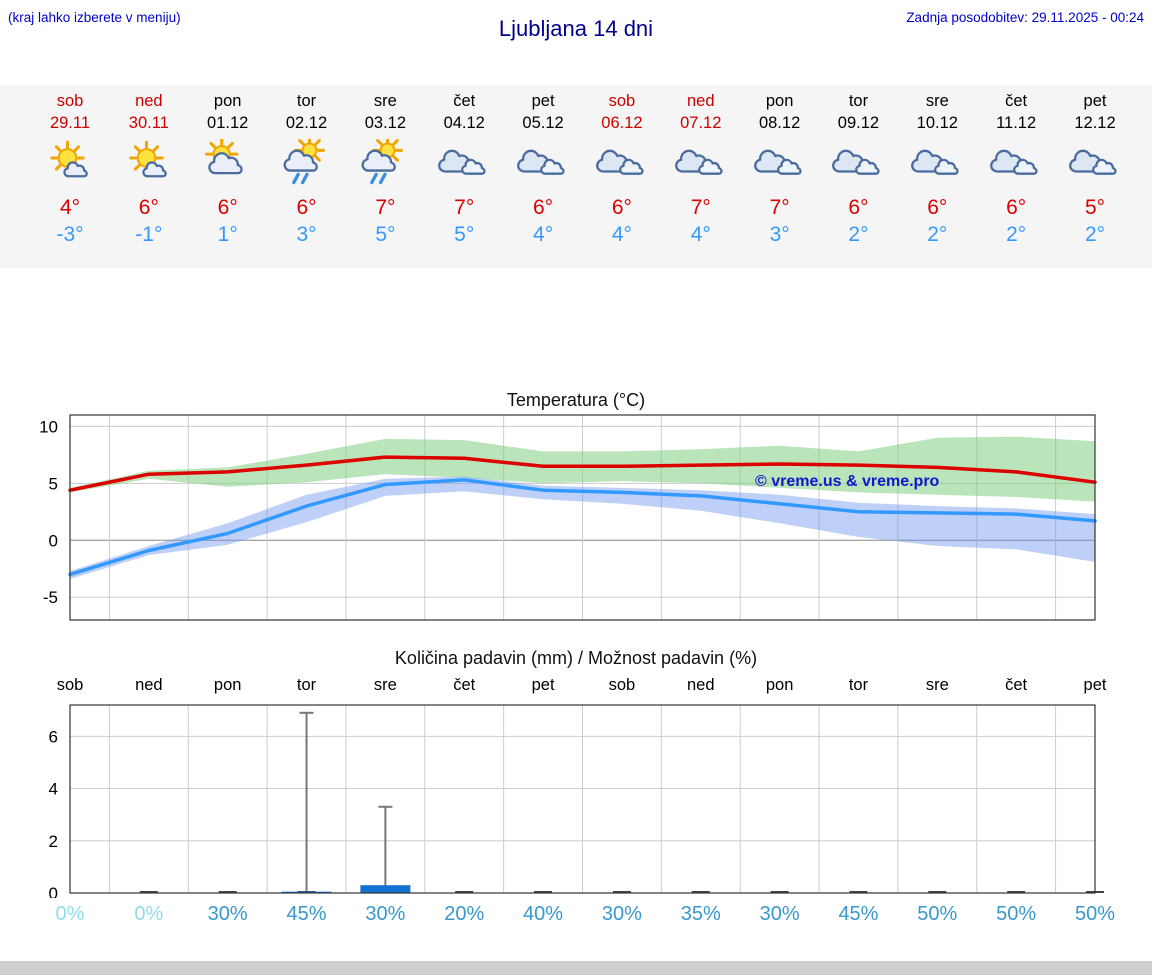 The height and width of the screenshot is (975, 1152). I want to click on forecast-day: pet 05.12 6° 4°, so click(543, 169).